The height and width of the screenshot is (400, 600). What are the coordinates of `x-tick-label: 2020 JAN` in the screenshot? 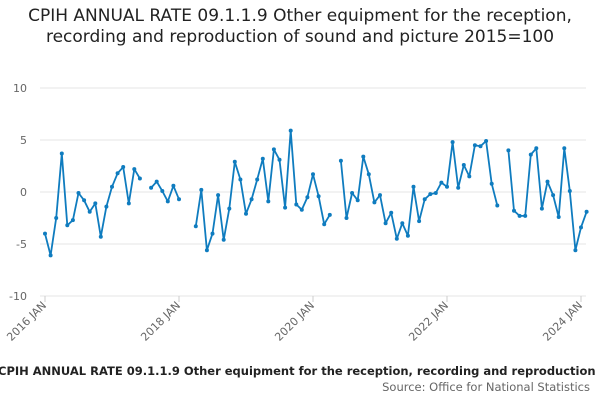 It's located at (294, 321).